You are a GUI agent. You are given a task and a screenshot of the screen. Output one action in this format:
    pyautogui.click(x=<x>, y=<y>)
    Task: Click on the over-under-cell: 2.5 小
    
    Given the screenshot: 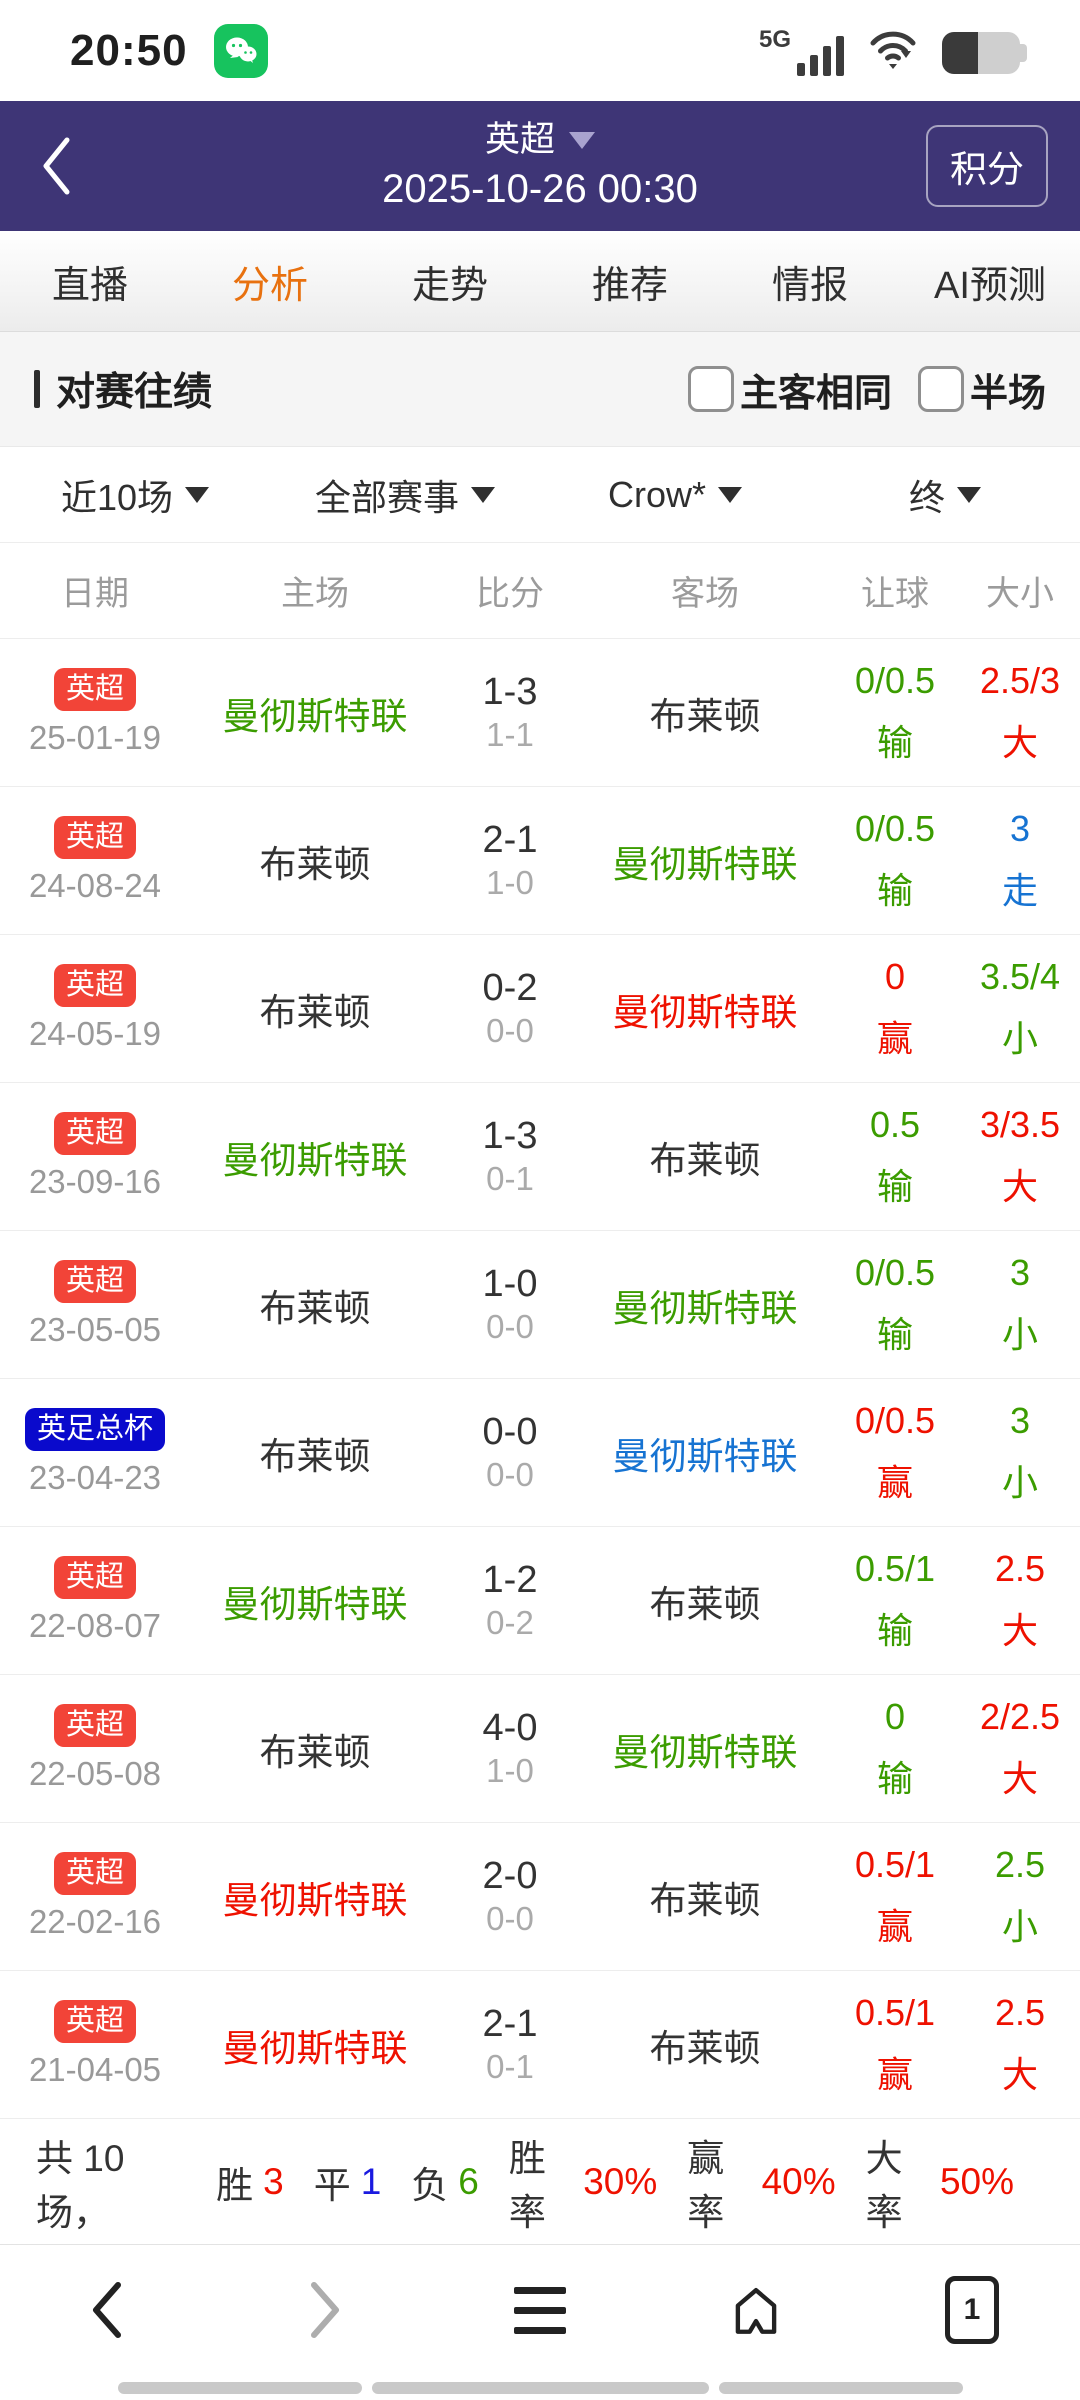 What is the action you would take?
    pyautogui.click(x=1020, y=1897)
    